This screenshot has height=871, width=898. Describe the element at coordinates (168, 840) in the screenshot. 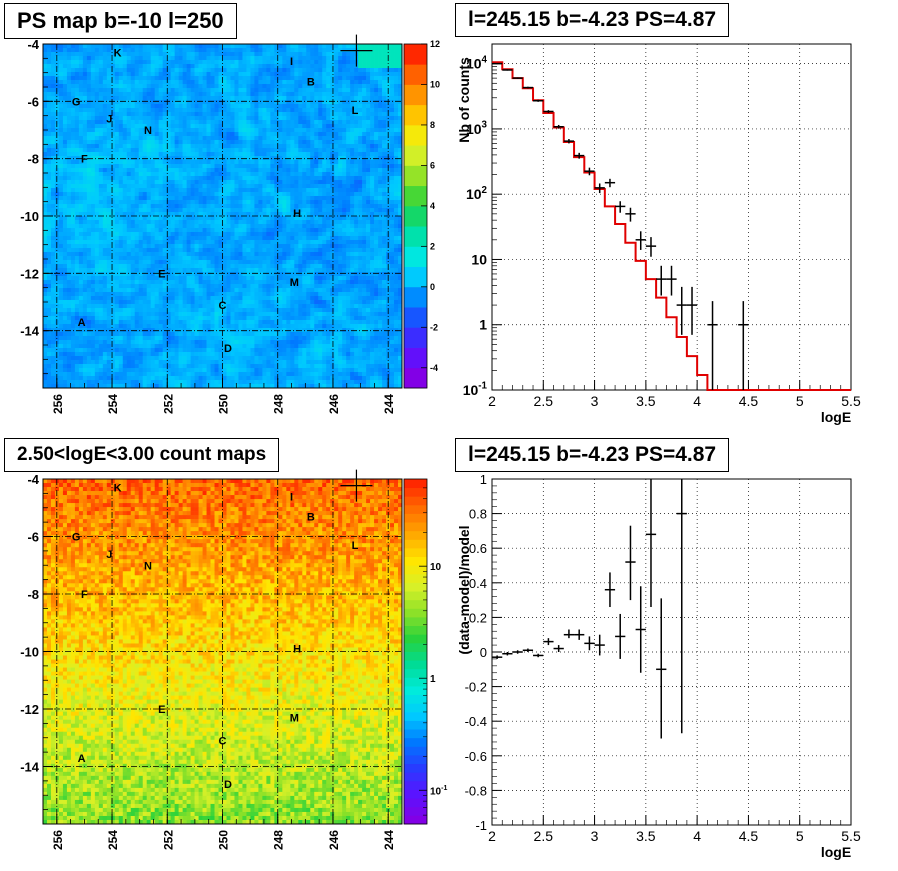

I see `x-tick-label: 252` at that location.